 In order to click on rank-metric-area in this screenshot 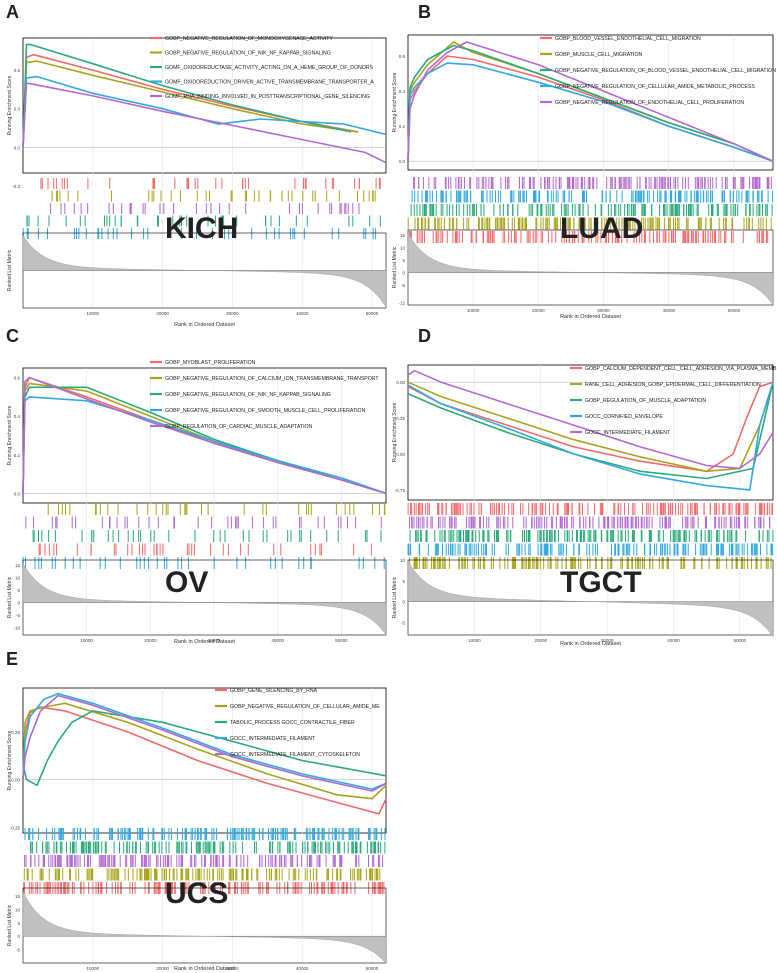, I will do `click(204, 271)`.